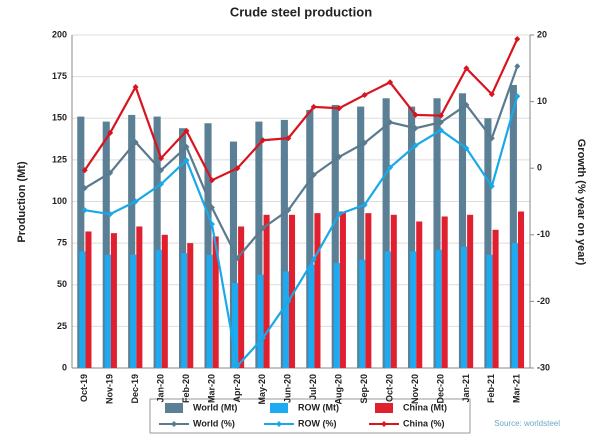 The width and height of the screenshot is (603, 440). What do you see at coordinates (339, 389) in the screenshot?
I see `x-tick-label: Aug-20` at bounding box center [339, 389].